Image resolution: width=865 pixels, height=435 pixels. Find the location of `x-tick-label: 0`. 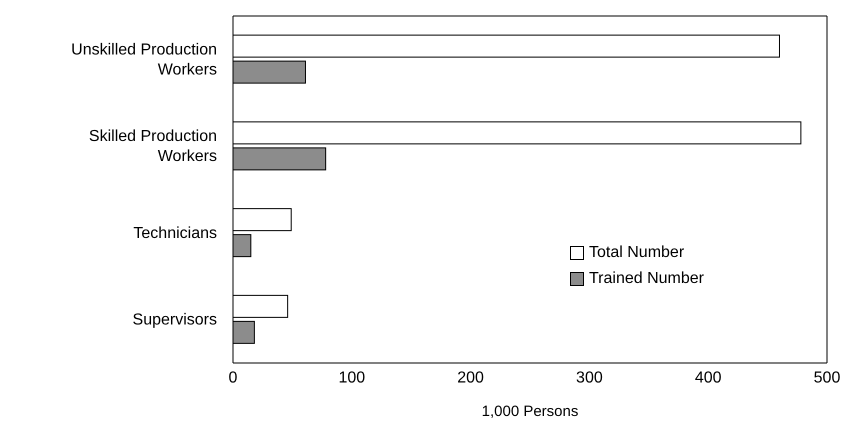

x-tick-label: 0 is located at coordinates (233, 377).